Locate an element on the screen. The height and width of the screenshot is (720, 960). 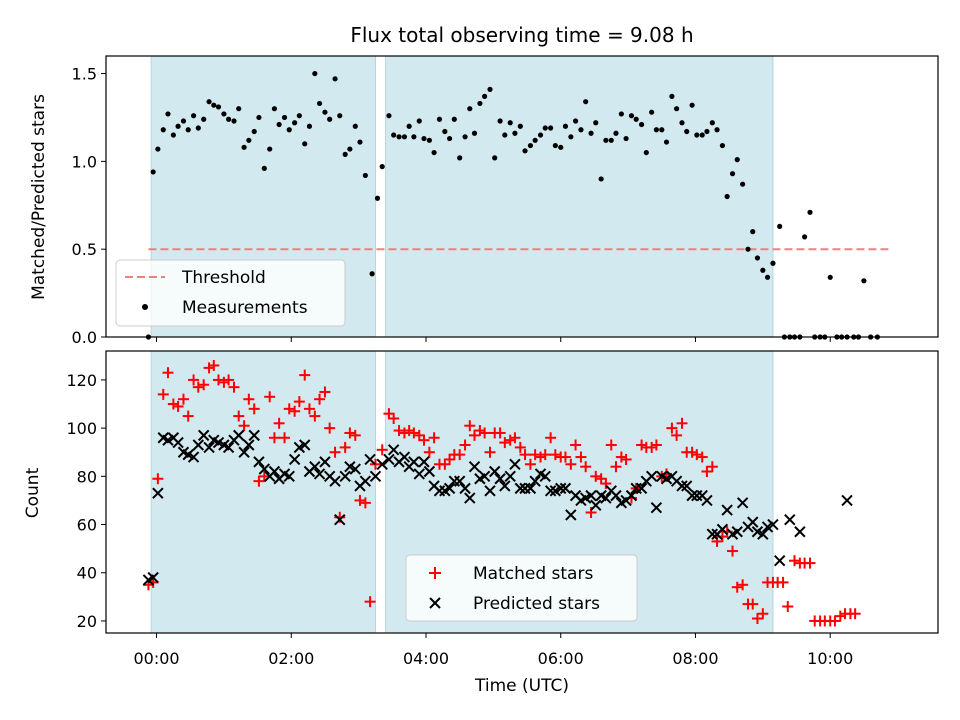
count-legend: Matched stars Predicted stars is located at coordinates (521, 588).